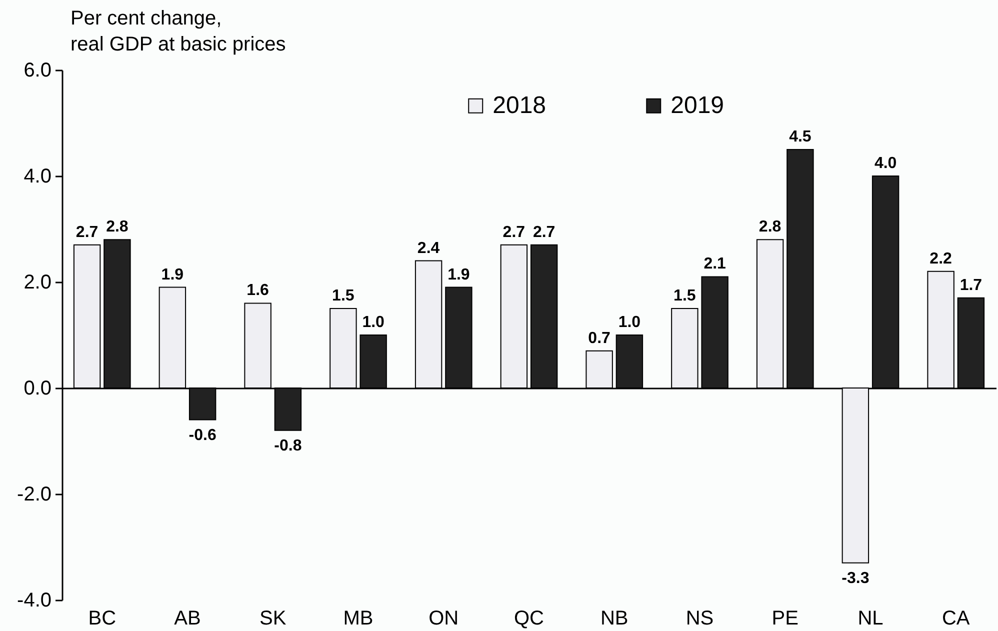 The width and height of the screenshot is (998, 631). I want to click on x-tick-label: NL, so click(871, 619).